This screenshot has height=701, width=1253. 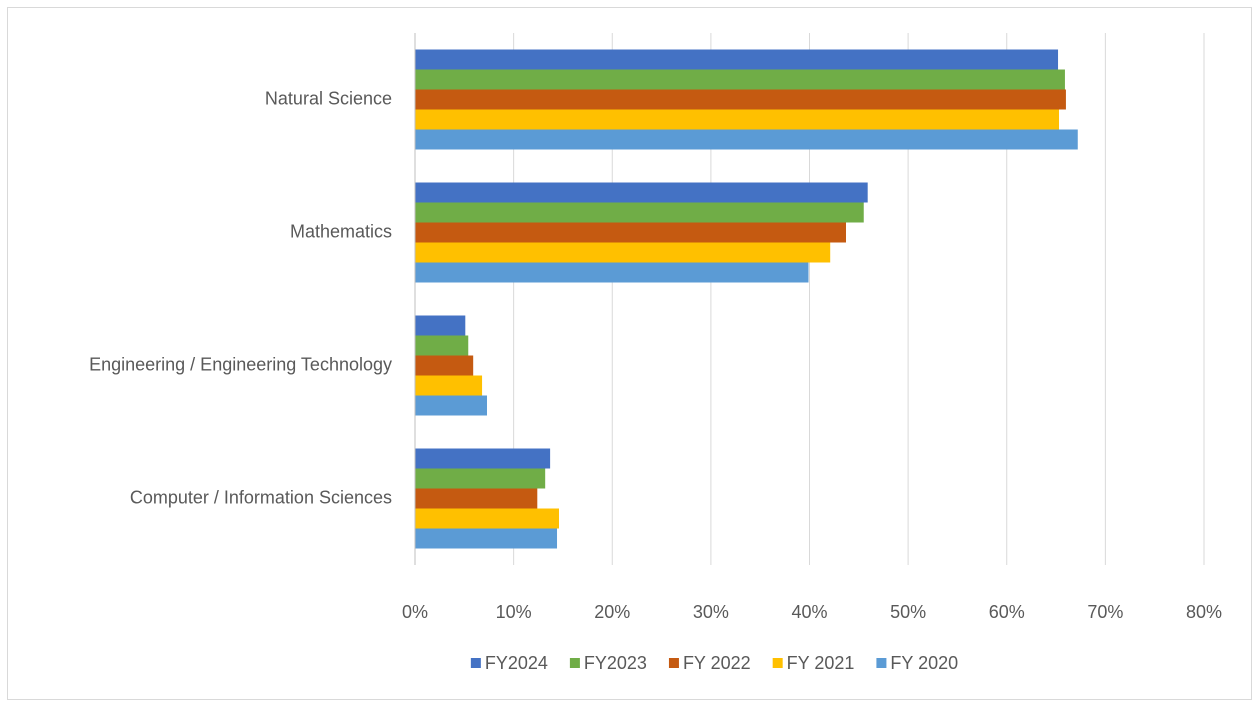 What do you see at coordinates (261, 497) in the screenshot?
I see `y-tick-label: Computer / Information Sciences` at bounding box center [261, 497].